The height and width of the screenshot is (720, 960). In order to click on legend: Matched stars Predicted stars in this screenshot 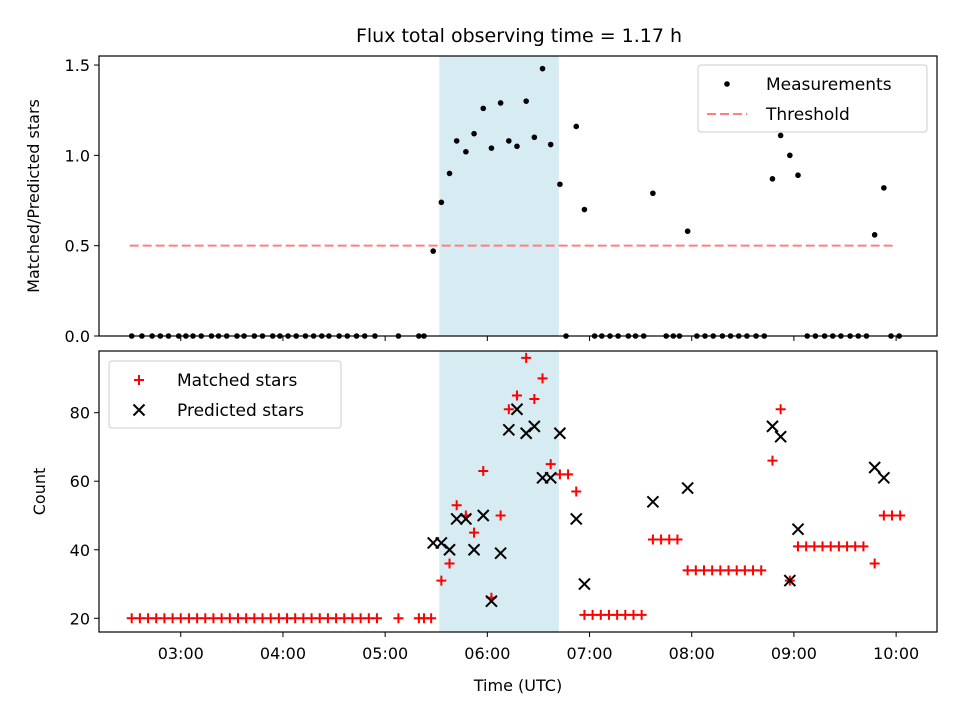, I will do `click(225, 394)`.